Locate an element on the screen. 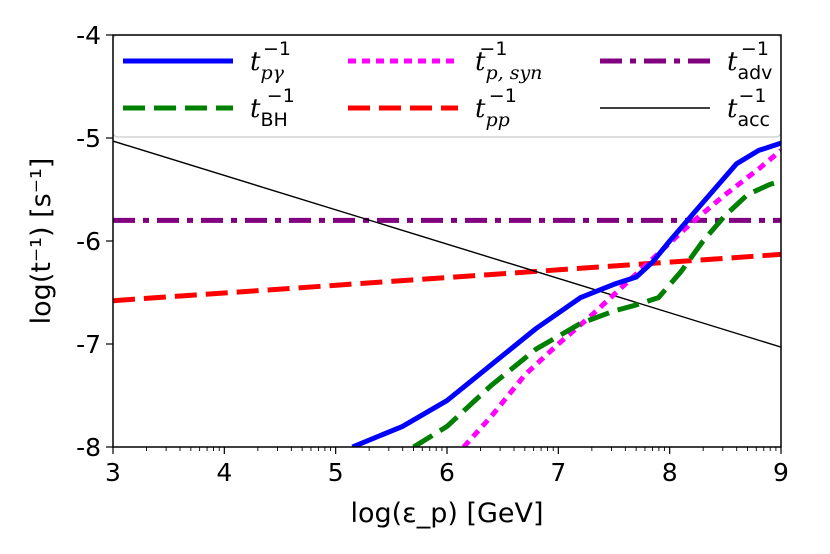 The image size is (830, 554). x-tick-label: 5 is located at coordinates (336, 472).